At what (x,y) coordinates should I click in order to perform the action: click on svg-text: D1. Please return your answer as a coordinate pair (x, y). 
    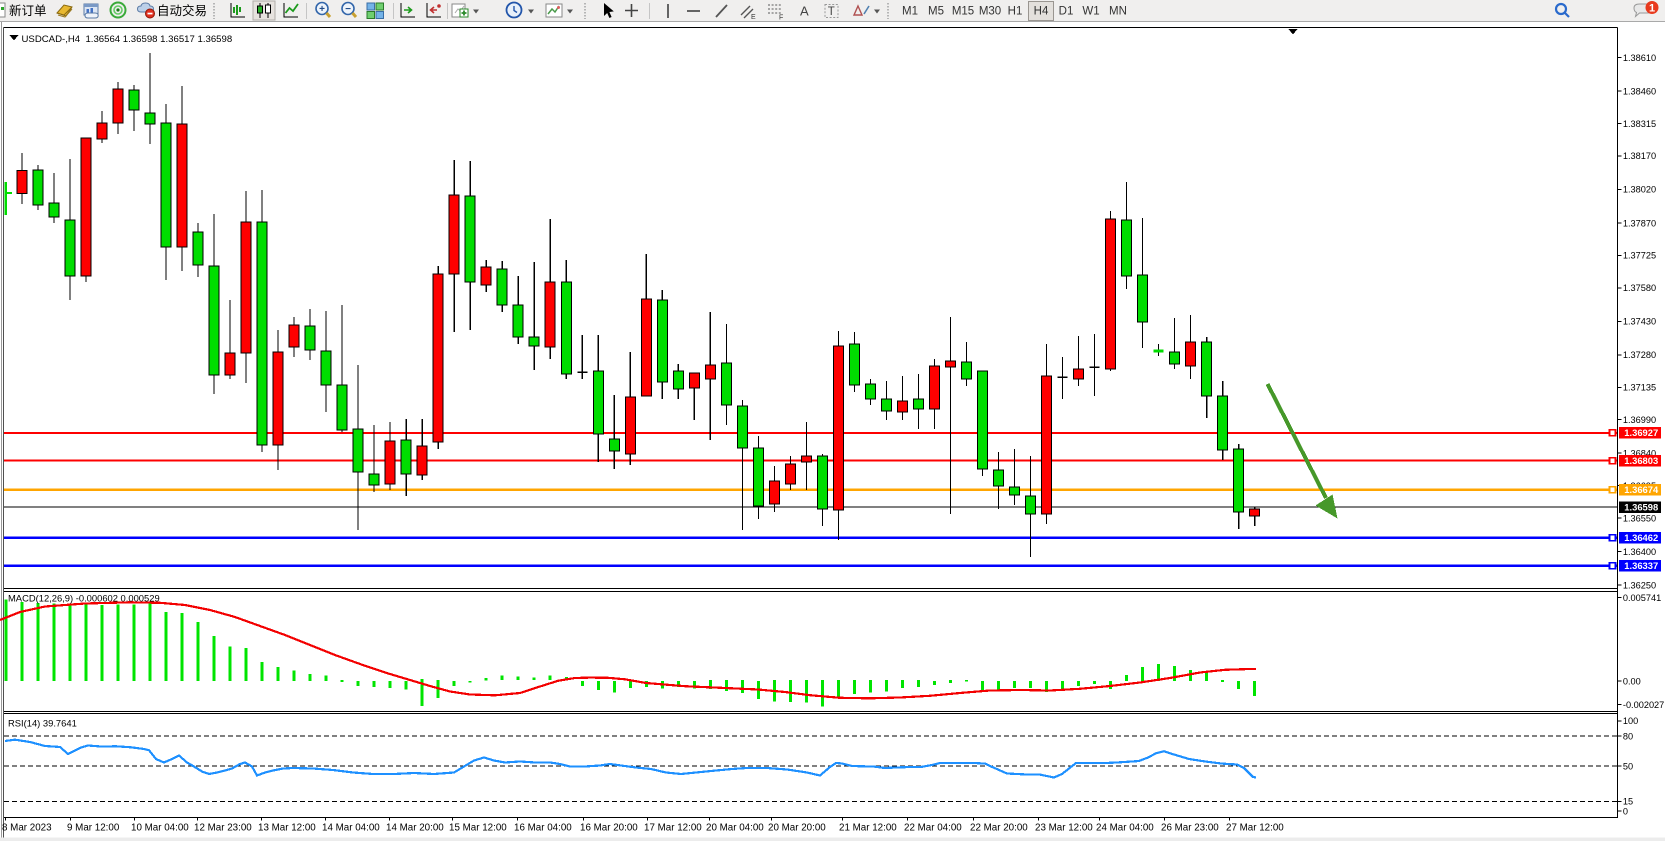
    Looking at the image, I should click on (1066, 12).